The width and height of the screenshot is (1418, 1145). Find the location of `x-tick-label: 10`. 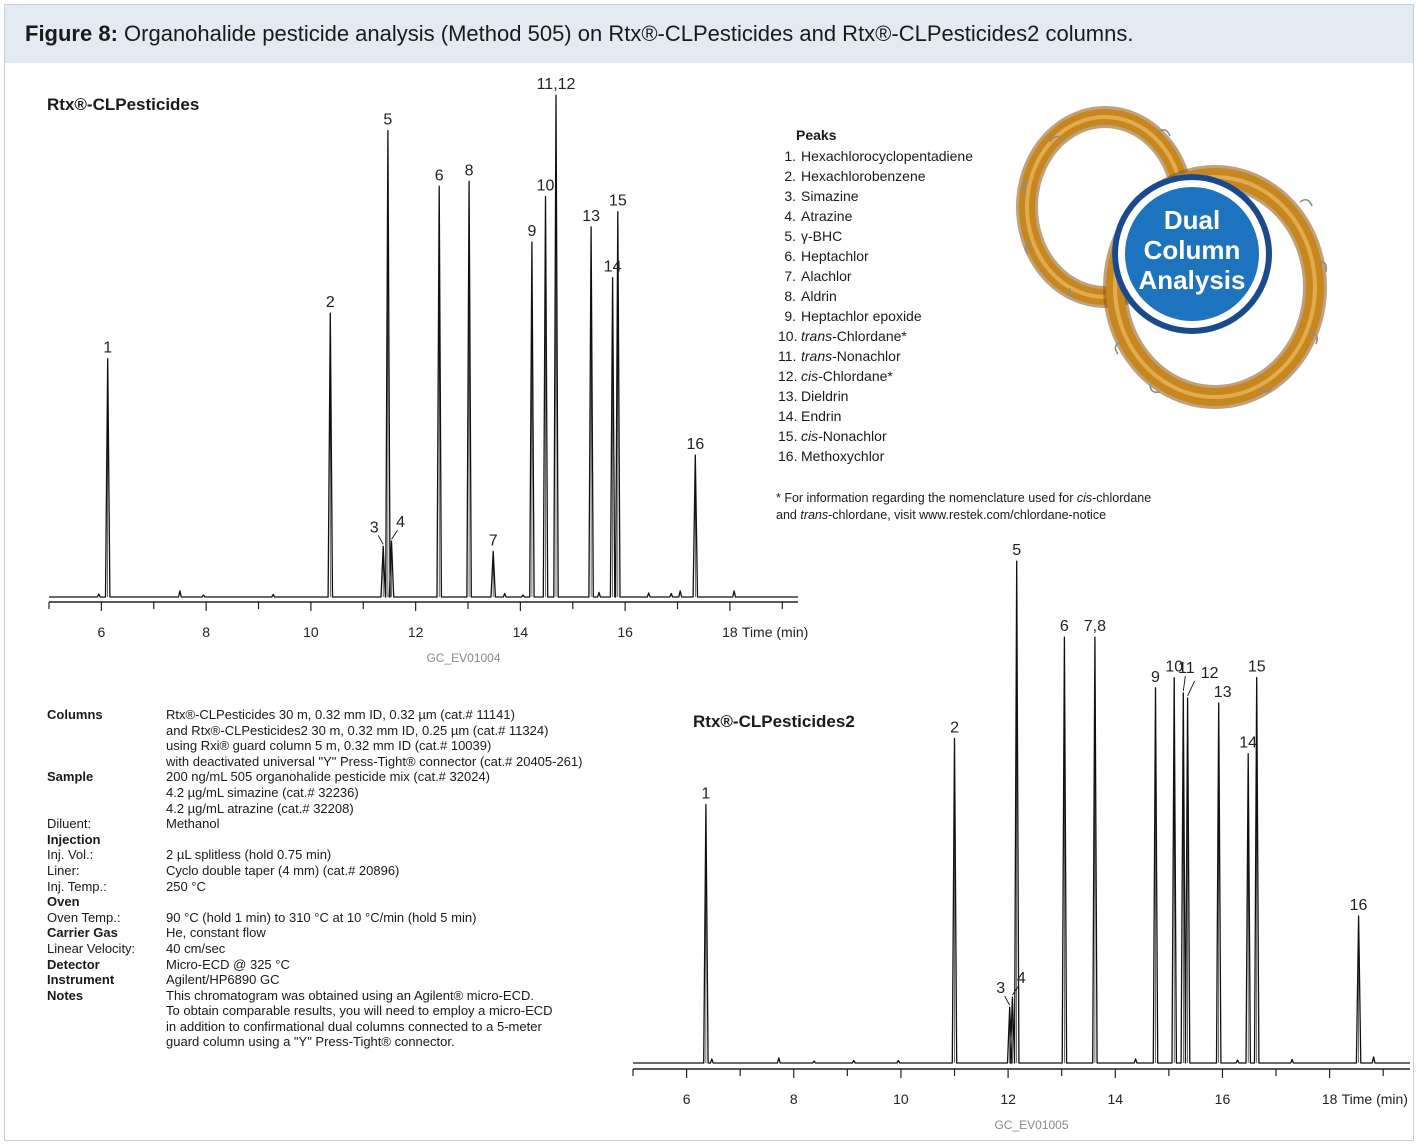

x-tick-label: 10 is located at coordinates (311, 632).